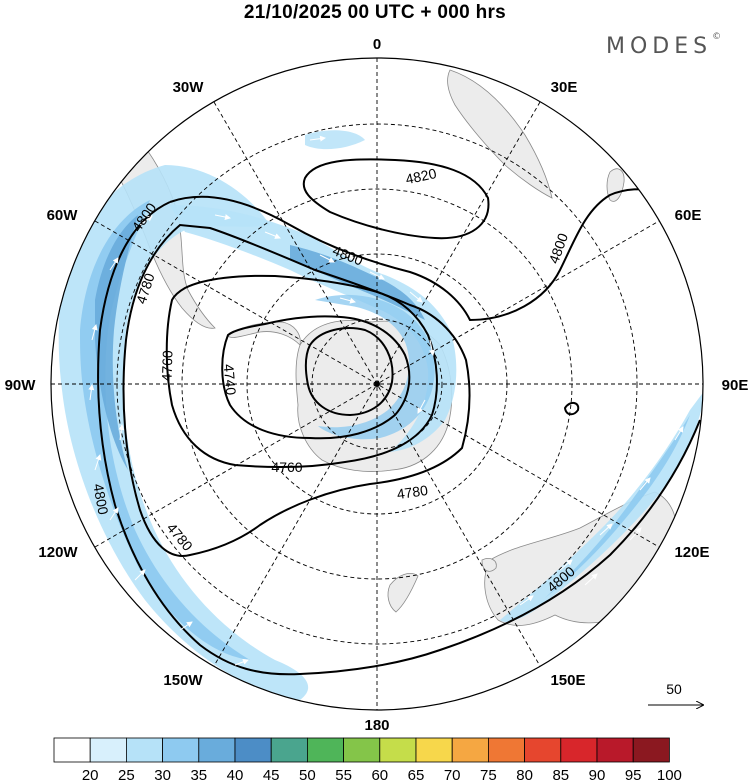 Image resolution: width=750 pixels, height=782 pixels. I want to click on brand-copyright-mark: ©, so click(717, 37).